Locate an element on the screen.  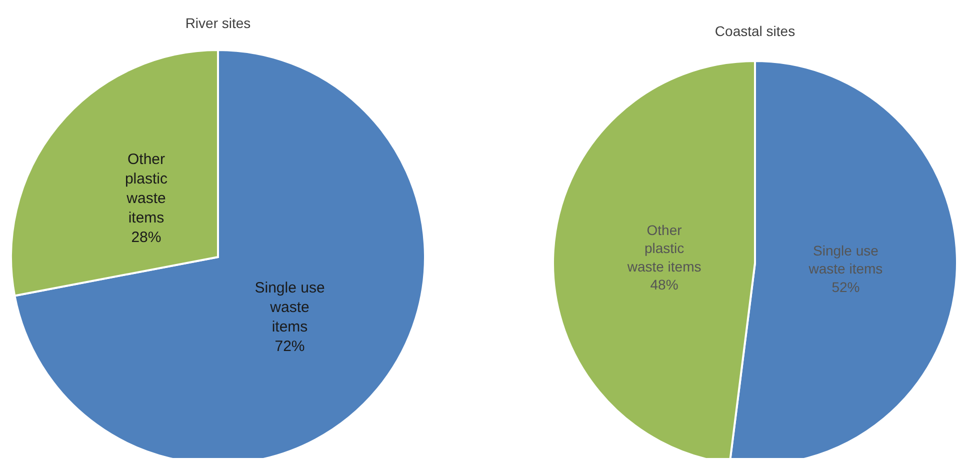
chart-title: Coastal sites is located at coordinates (755, 31).